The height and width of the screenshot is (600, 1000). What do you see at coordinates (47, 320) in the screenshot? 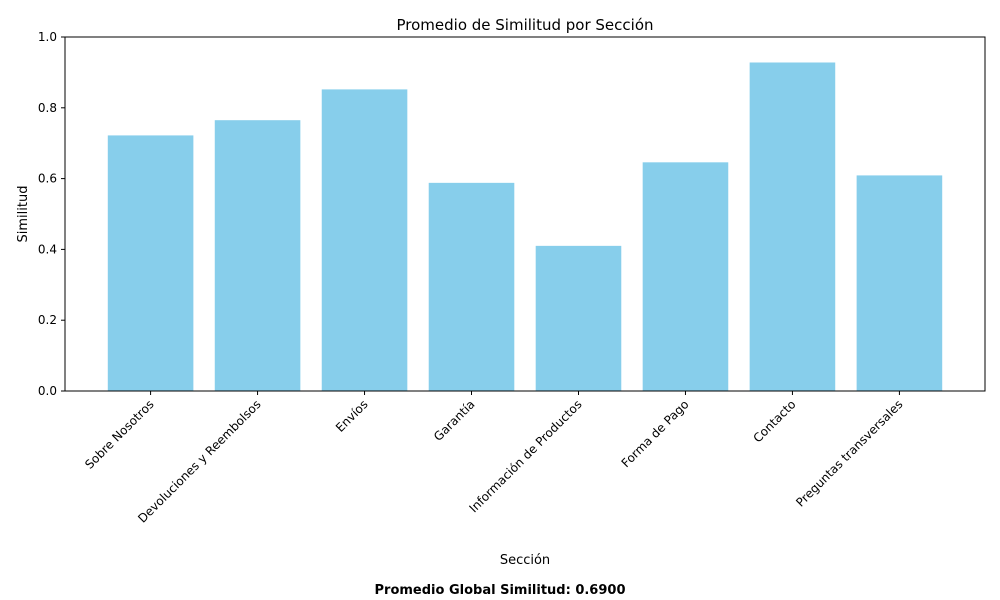
I see `y-tick-label: 0.2` at bounding box center [47, 320].